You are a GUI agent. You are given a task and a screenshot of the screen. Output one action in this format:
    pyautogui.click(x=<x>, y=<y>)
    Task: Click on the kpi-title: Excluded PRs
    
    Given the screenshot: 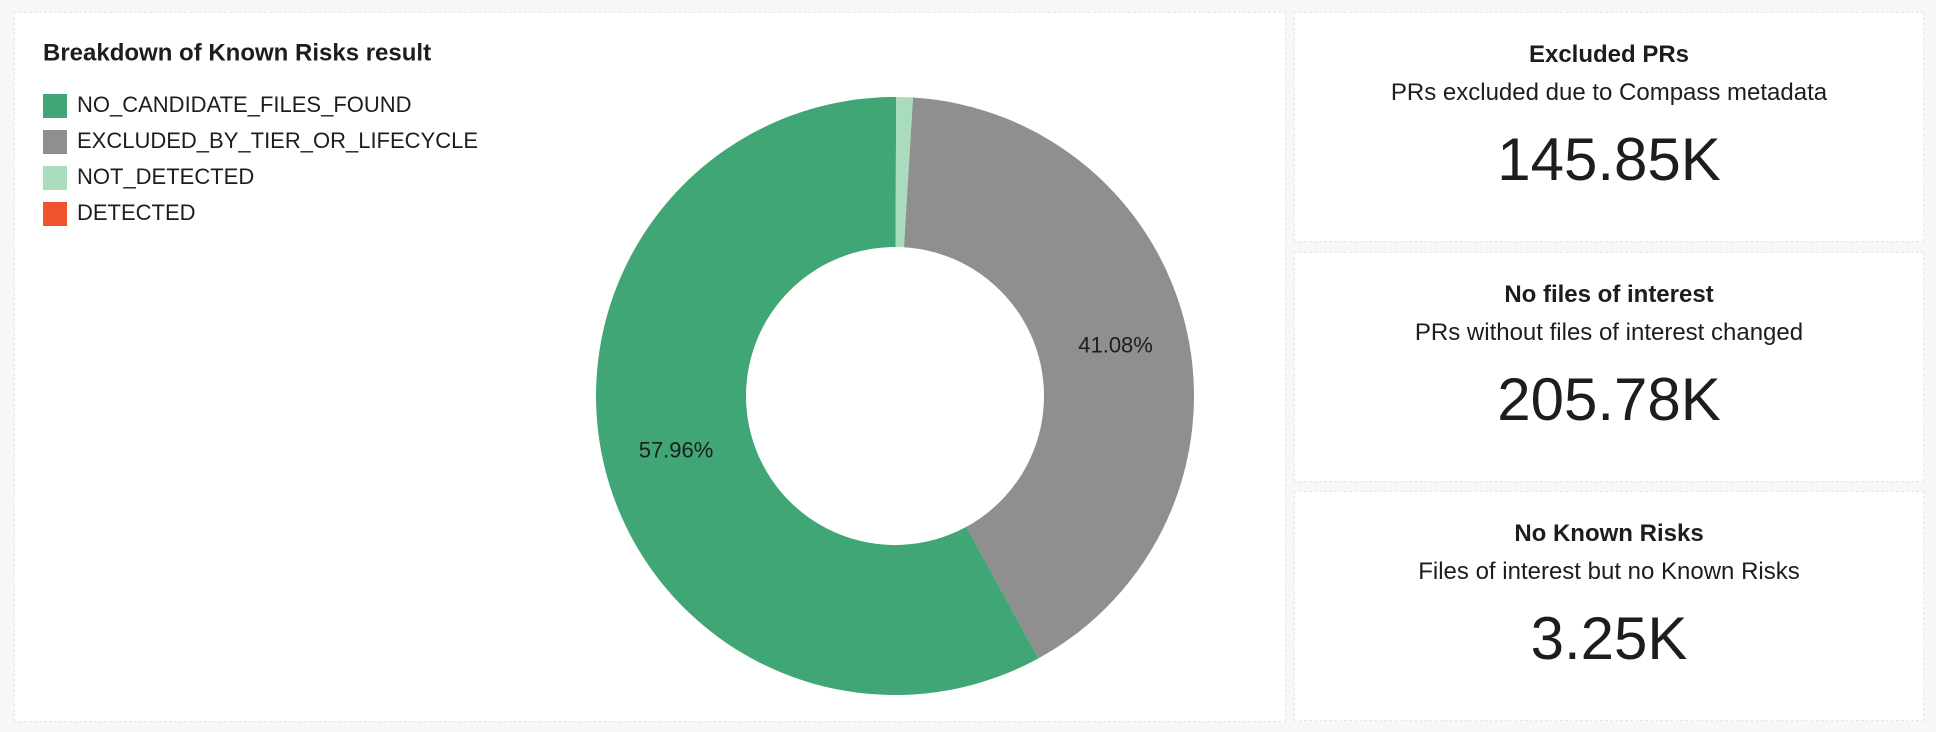 What is the action you would take?
    pyautogui.click(x=1609, y=54)
    